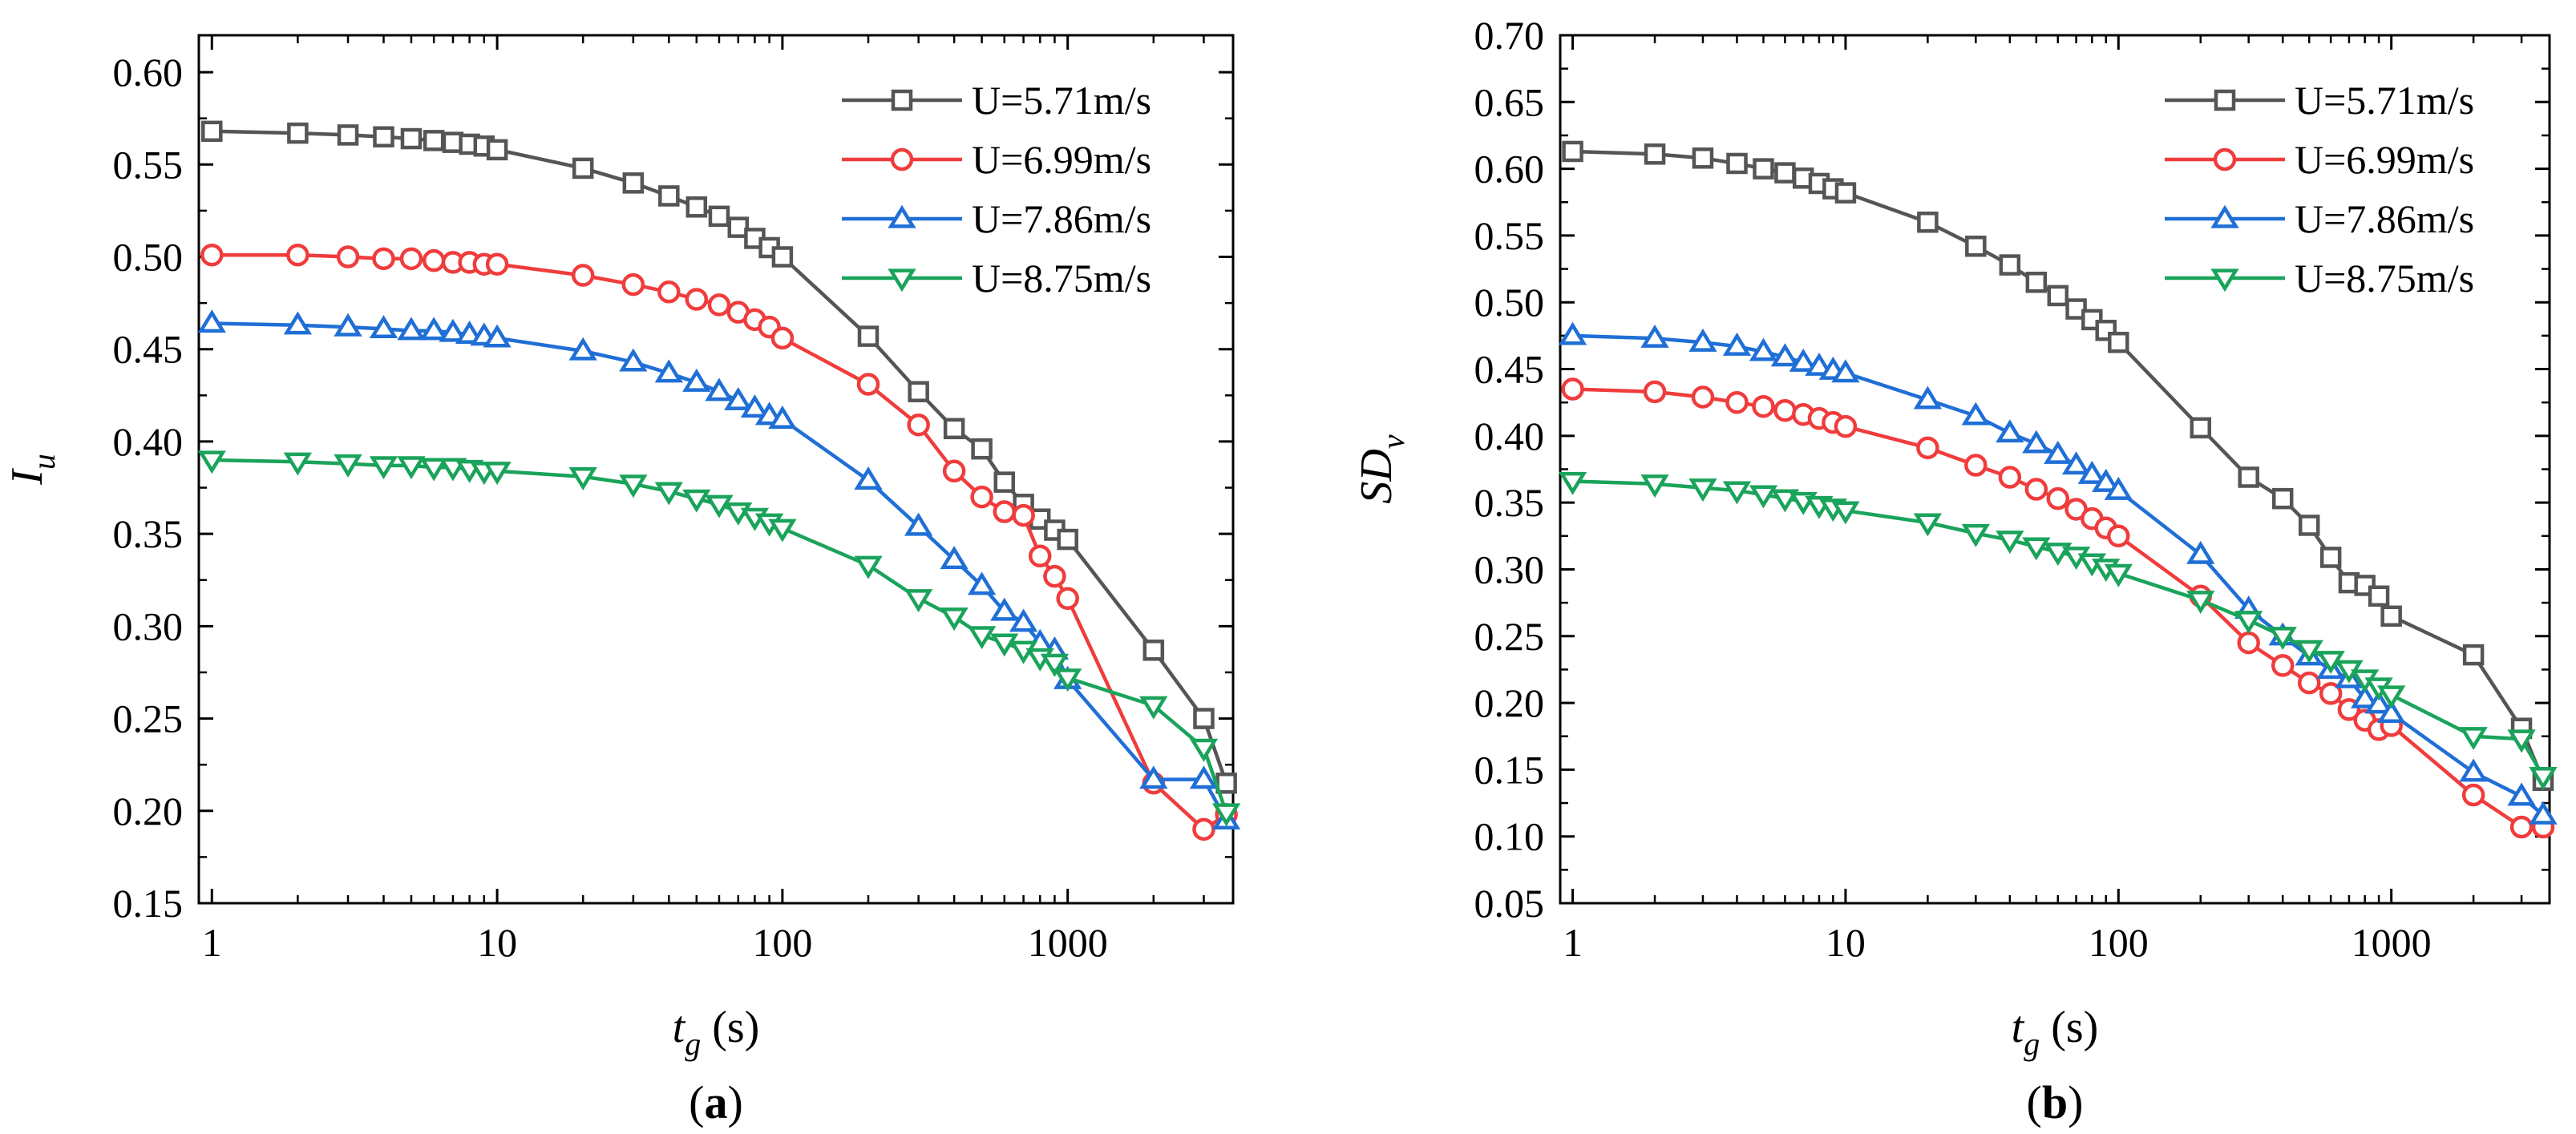 Image resolution: width=2576 pixels, height=1134 pixels. Describe the element at coordinates (782, 942) in the screenshot. I see `x-tick-label: 100` at that location.